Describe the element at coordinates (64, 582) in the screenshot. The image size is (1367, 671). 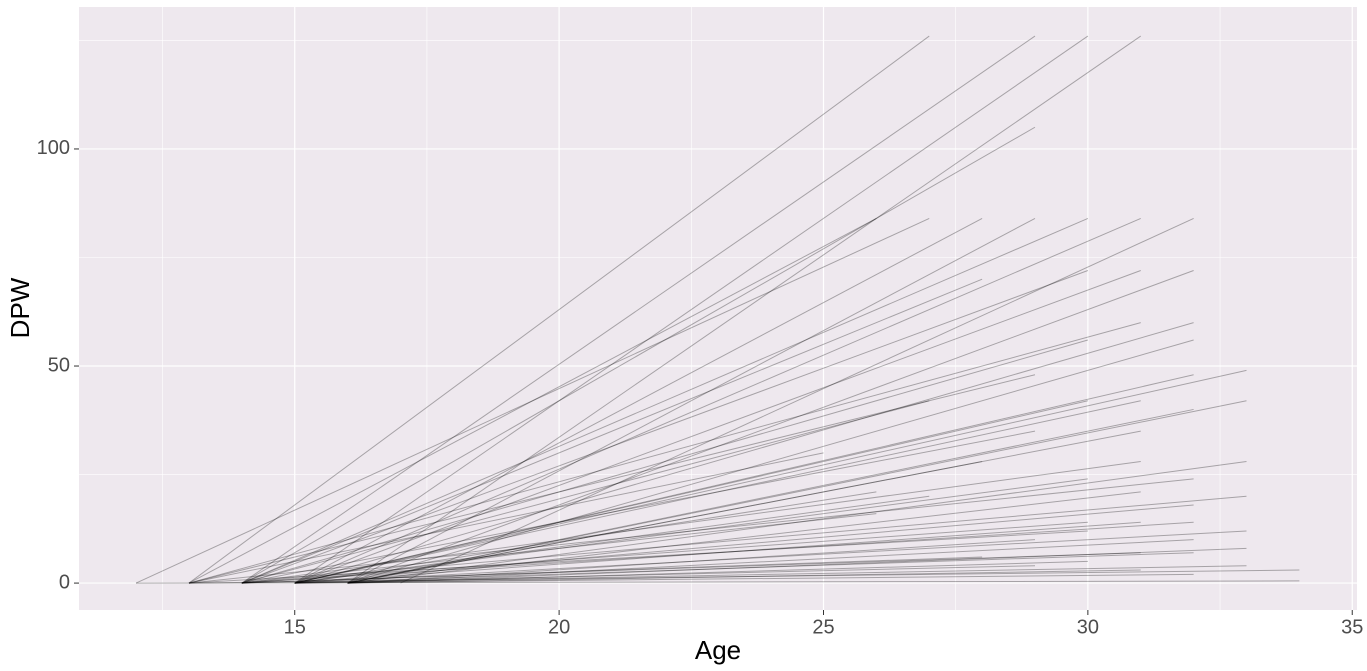
I see `y-tick-label: 0` at that location.